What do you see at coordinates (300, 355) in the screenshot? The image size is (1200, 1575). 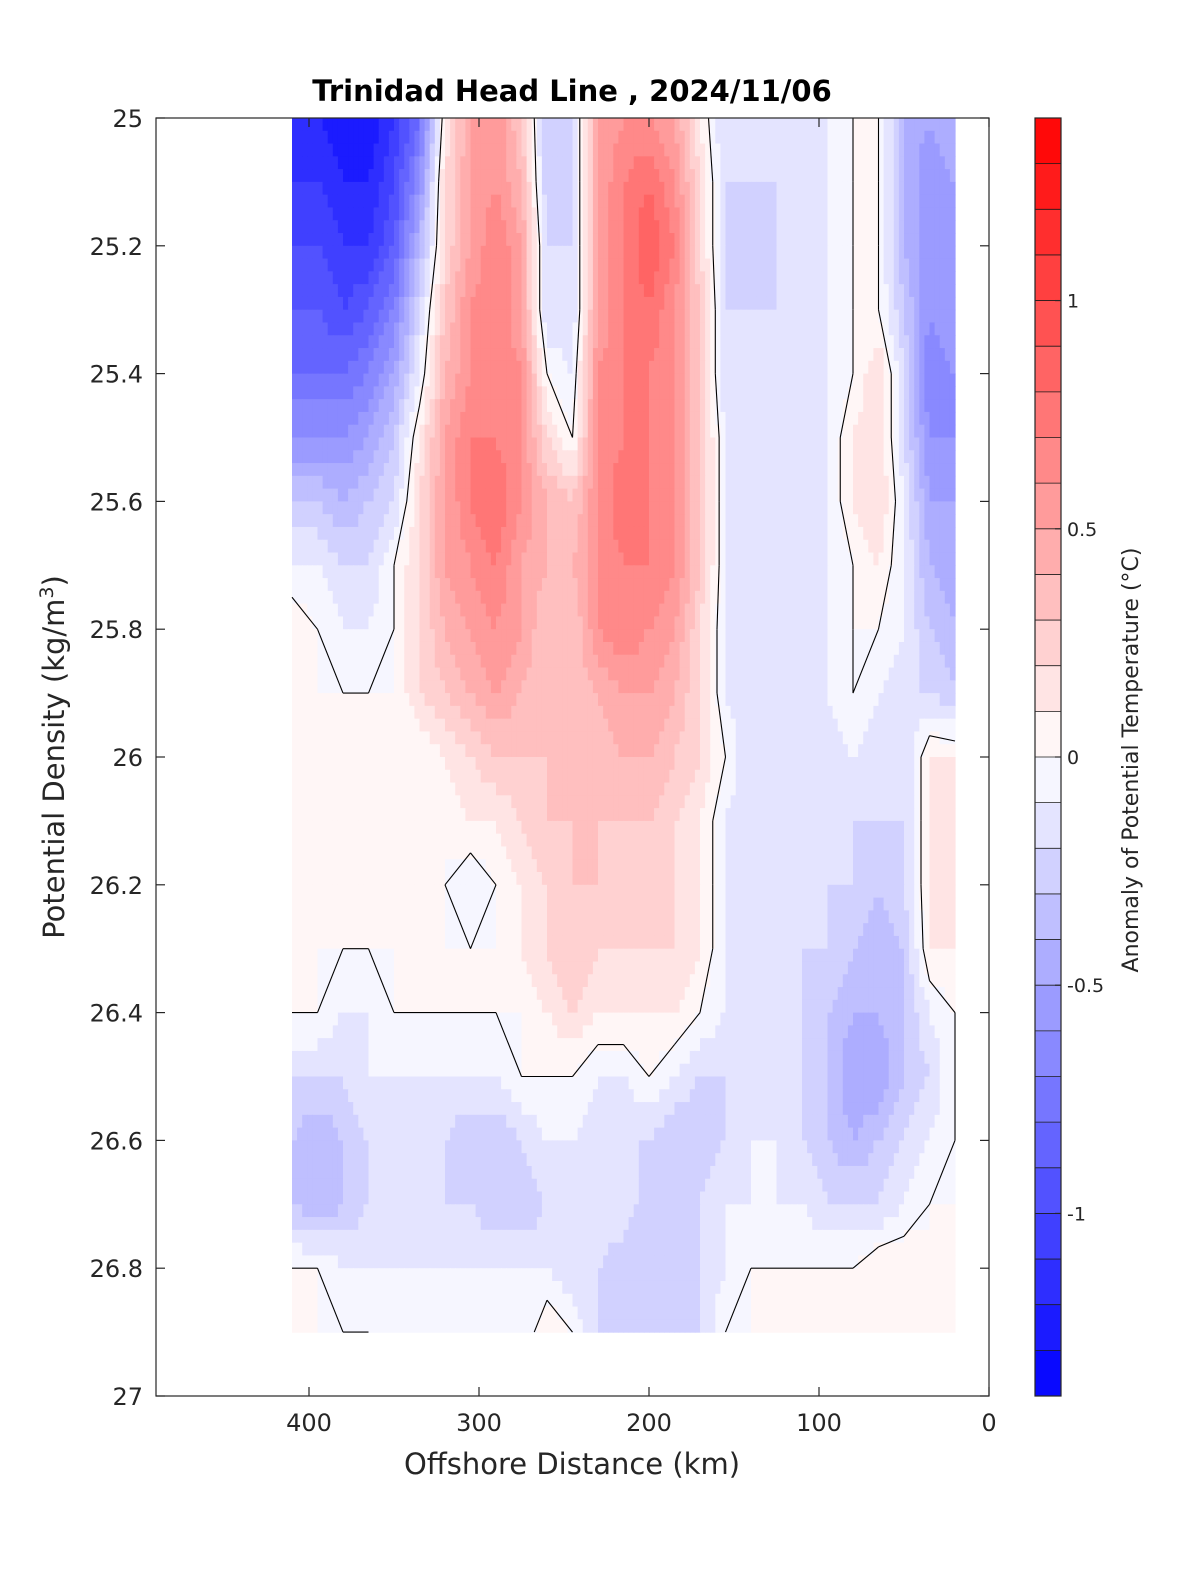 I see `field-cell-1966` at bounding box center [300, 355].